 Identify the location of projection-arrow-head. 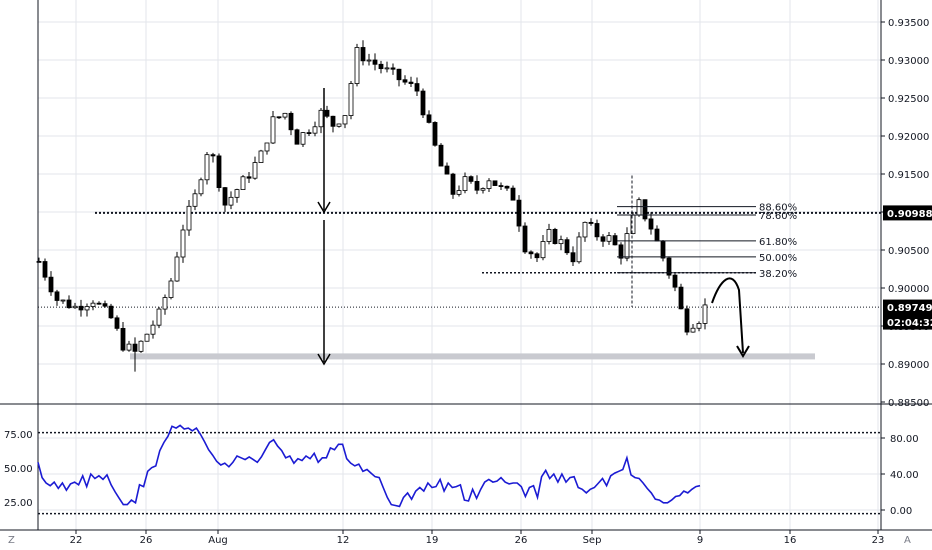
(743, 351).